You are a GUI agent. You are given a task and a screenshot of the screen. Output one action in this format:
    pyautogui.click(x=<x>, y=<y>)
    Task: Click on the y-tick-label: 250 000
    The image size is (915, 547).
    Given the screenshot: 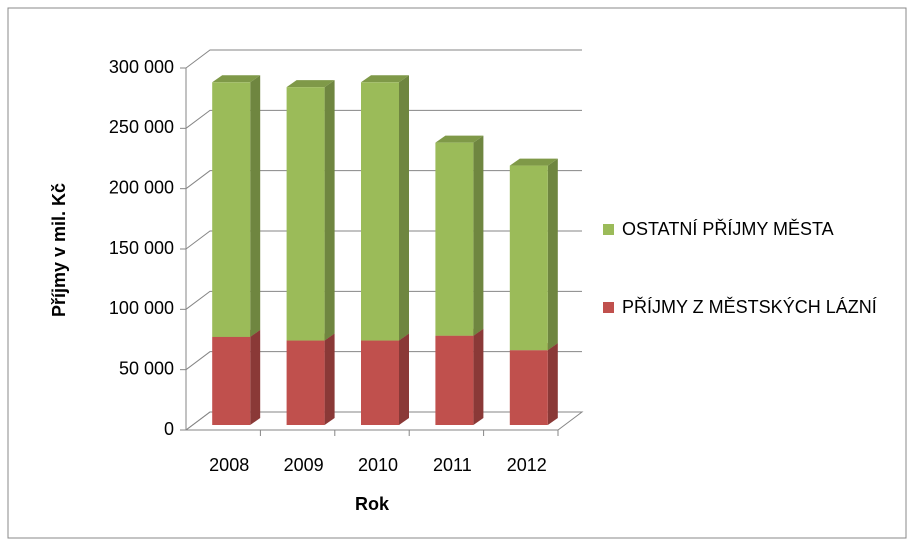 What is the action you would take?
    pyautogui.click(x=141, y=127)
    